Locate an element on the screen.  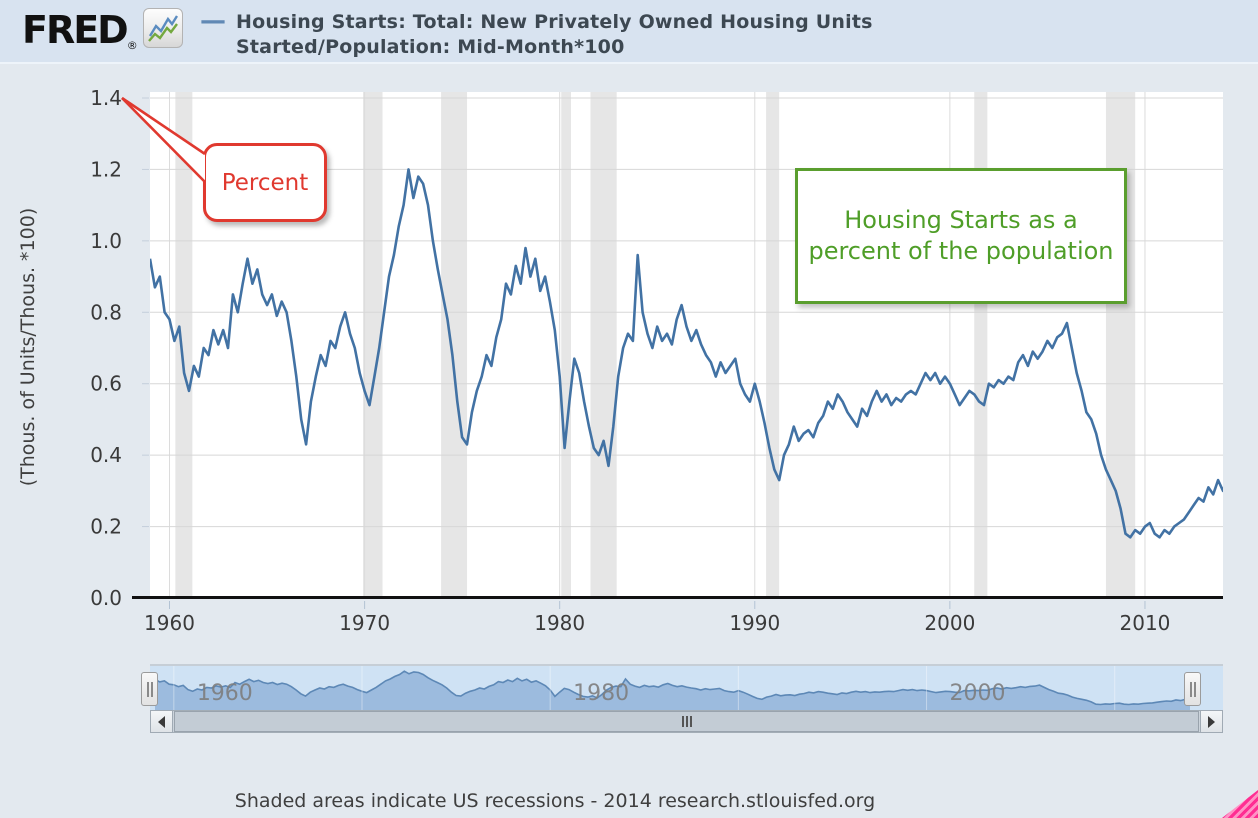
y-axis-title: (Thous. of Units/Thous. *100) is located at coordinates (28, 347).